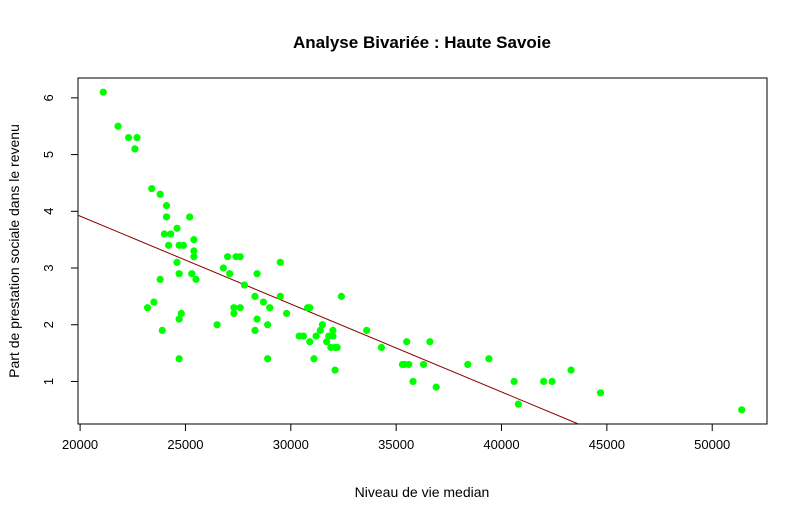 The image size is (808, 520). What do you see at coordinates (48, 154) in the screenshot?
I see `y-tick-label: 5` at bounding box center [48, 154].